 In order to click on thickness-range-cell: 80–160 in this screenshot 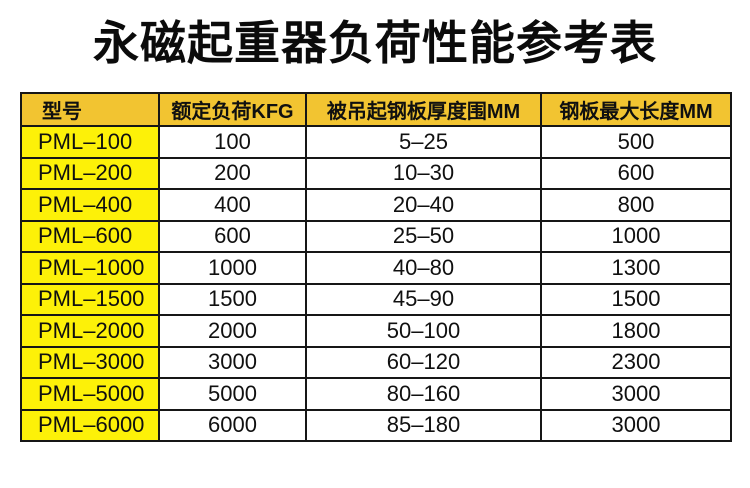, I will do `click(423, 394)`.